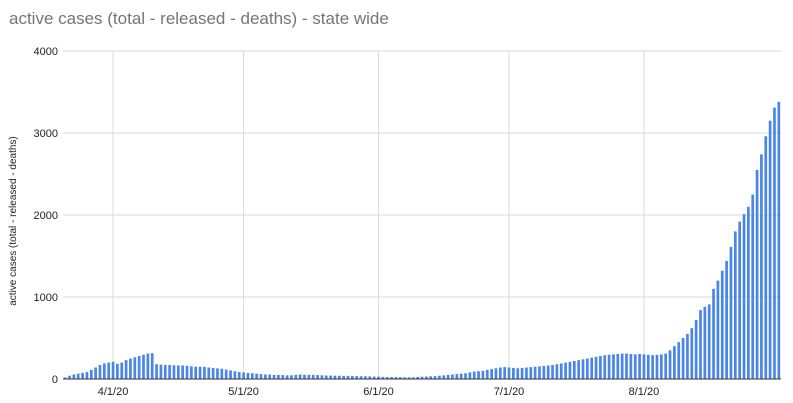  What do you see at coordinates (46, 52) in the screenshot?
I see `y-tick-label: 4000` at bounding box center [46, 52].